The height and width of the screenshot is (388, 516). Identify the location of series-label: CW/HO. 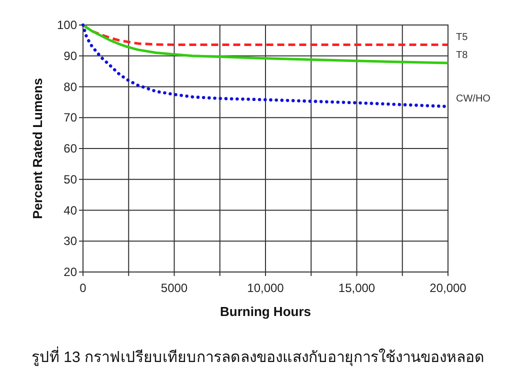
(473, 99).